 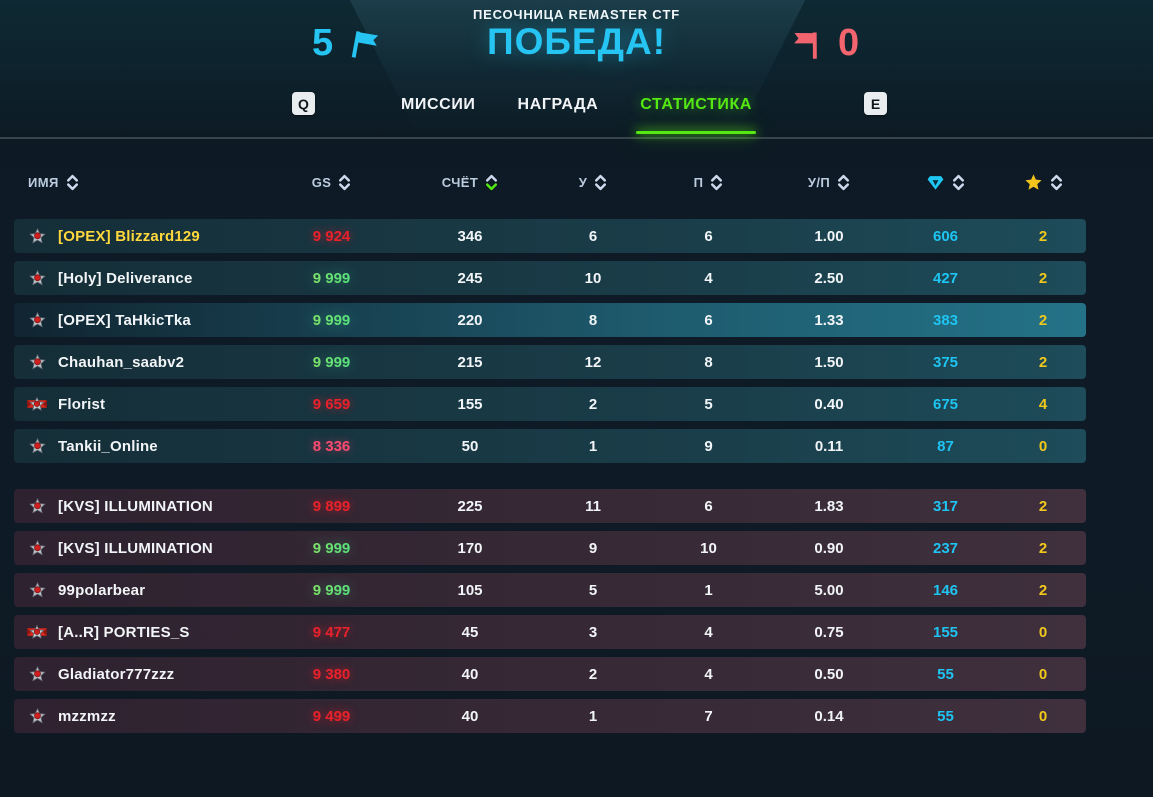 What do you see at coordinates (470, 506) in the screenshot?
I see `score-value: 225` at bounding box center [470, 506].